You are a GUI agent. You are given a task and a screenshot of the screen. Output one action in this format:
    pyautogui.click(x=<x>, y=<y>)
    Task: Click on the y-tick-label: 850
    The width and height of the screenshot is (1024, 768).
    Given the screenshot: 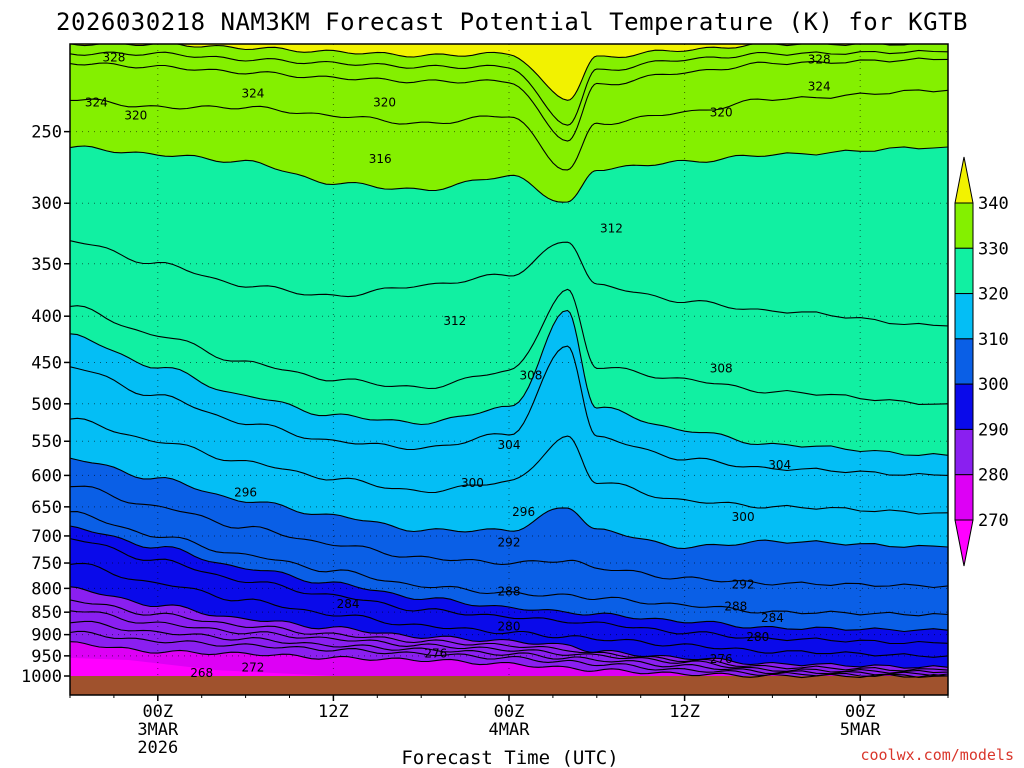 What is the action you would take?
    pyautogui.click(x=46, y=613)
    